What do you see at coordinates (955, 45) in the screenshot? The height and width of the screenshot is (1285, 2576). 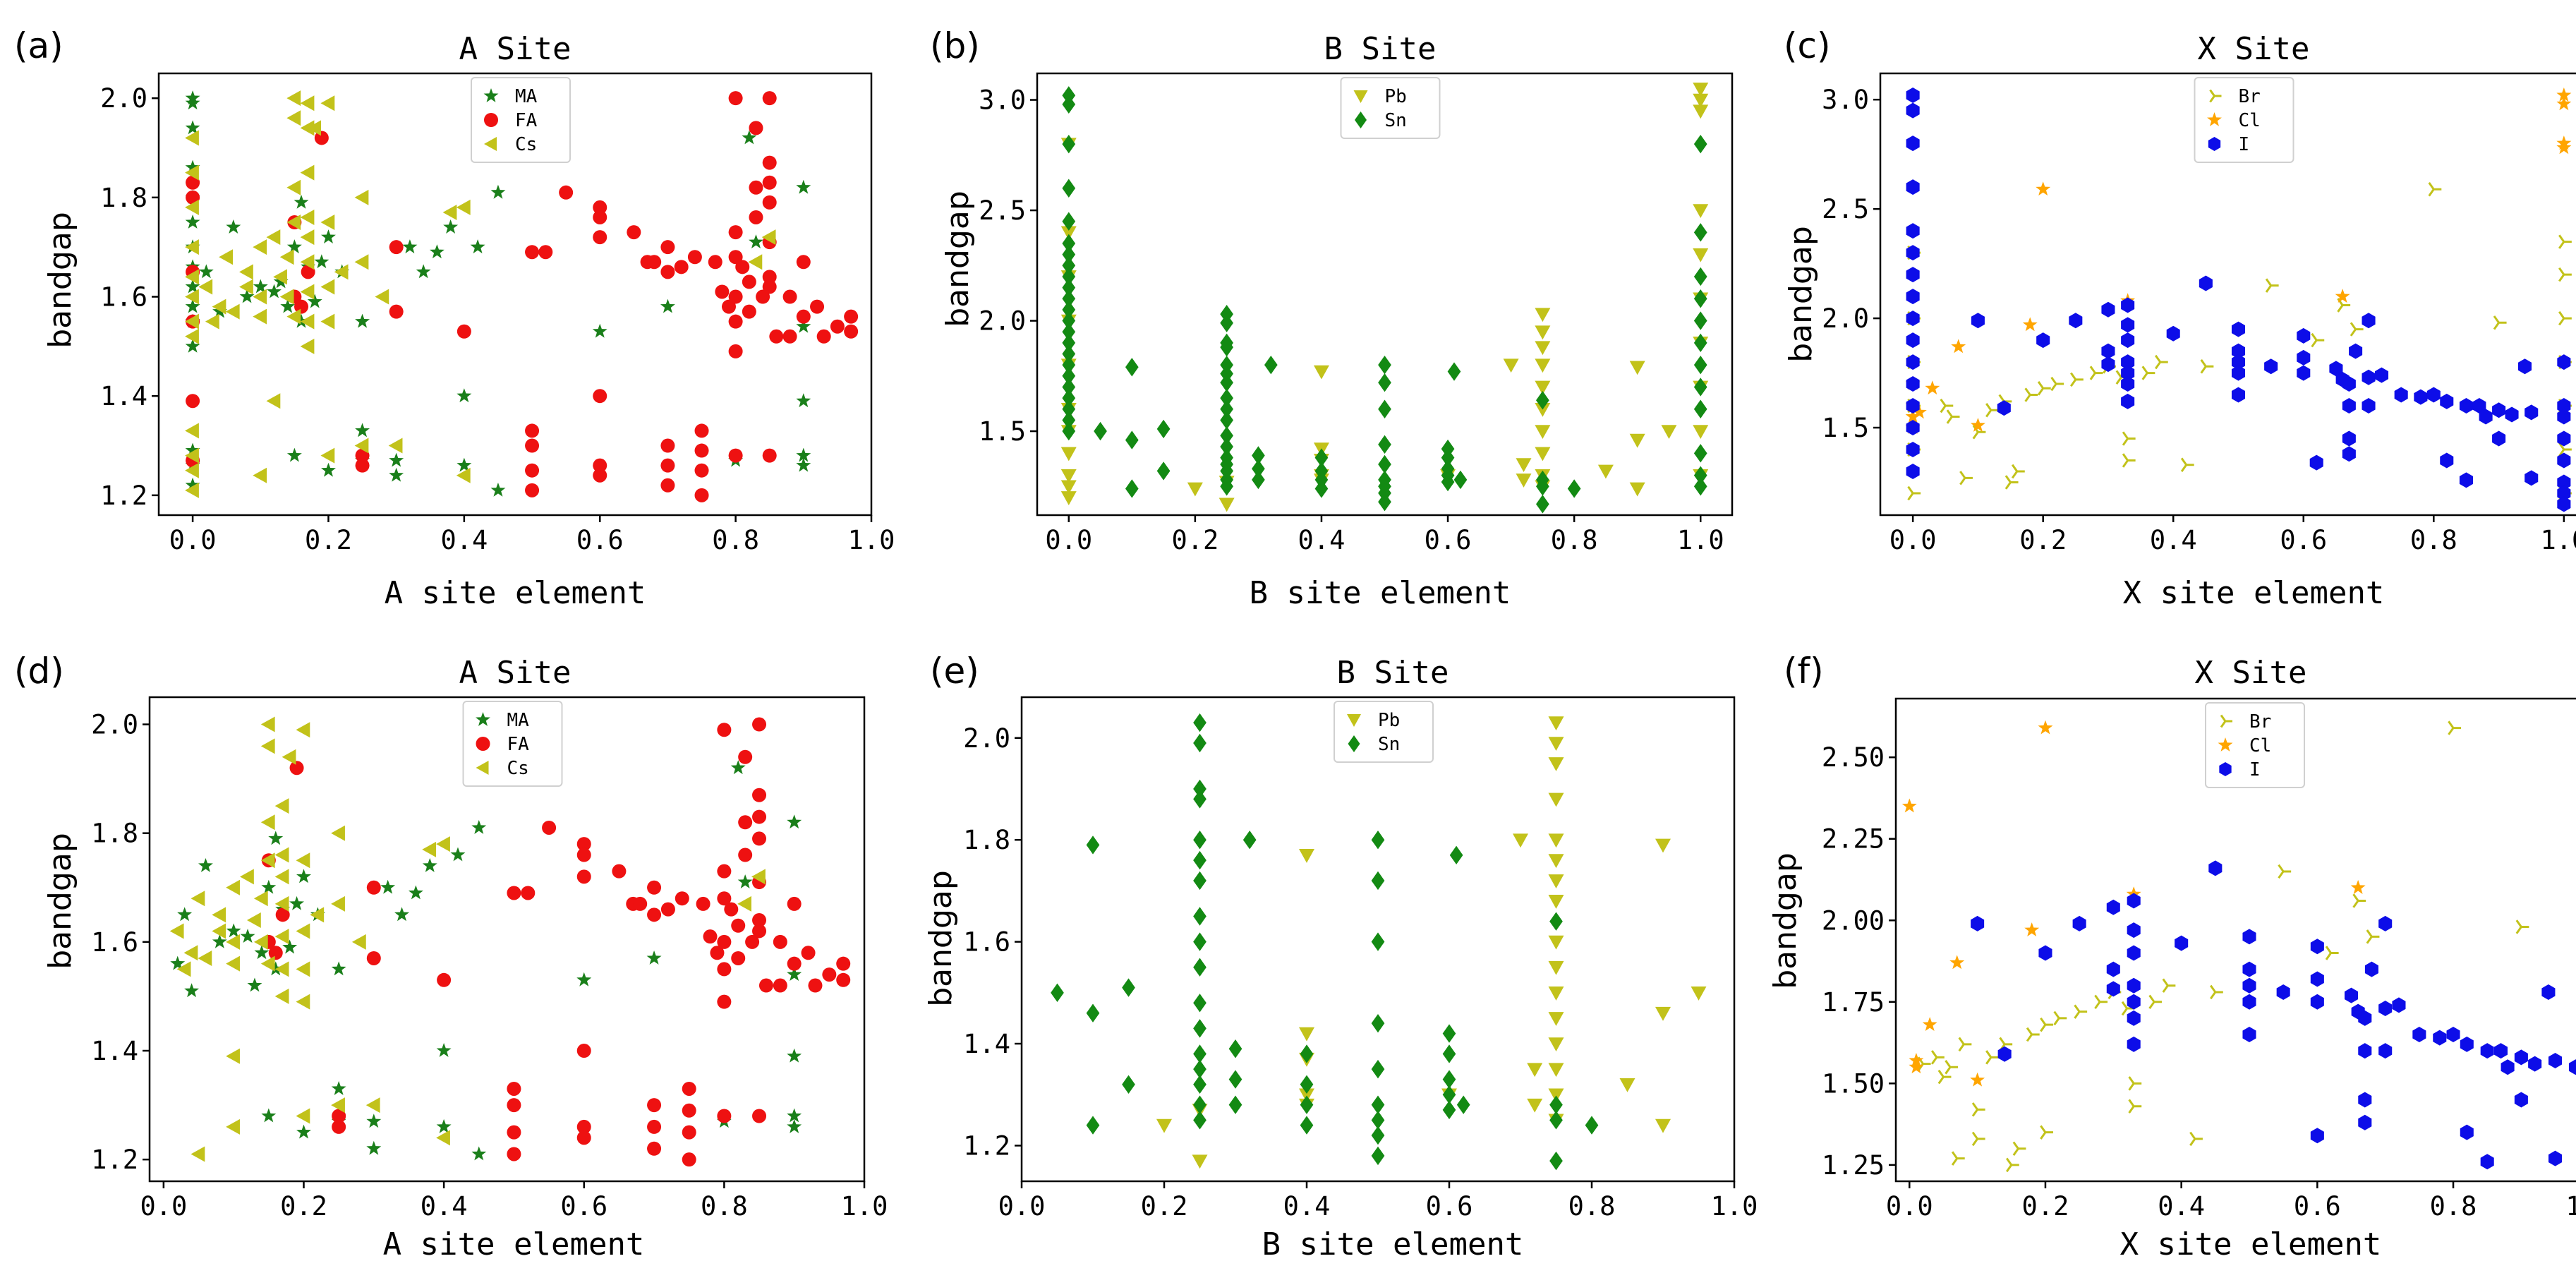 I see `panel-label-b: (b)` at bounding box center [955, 45].